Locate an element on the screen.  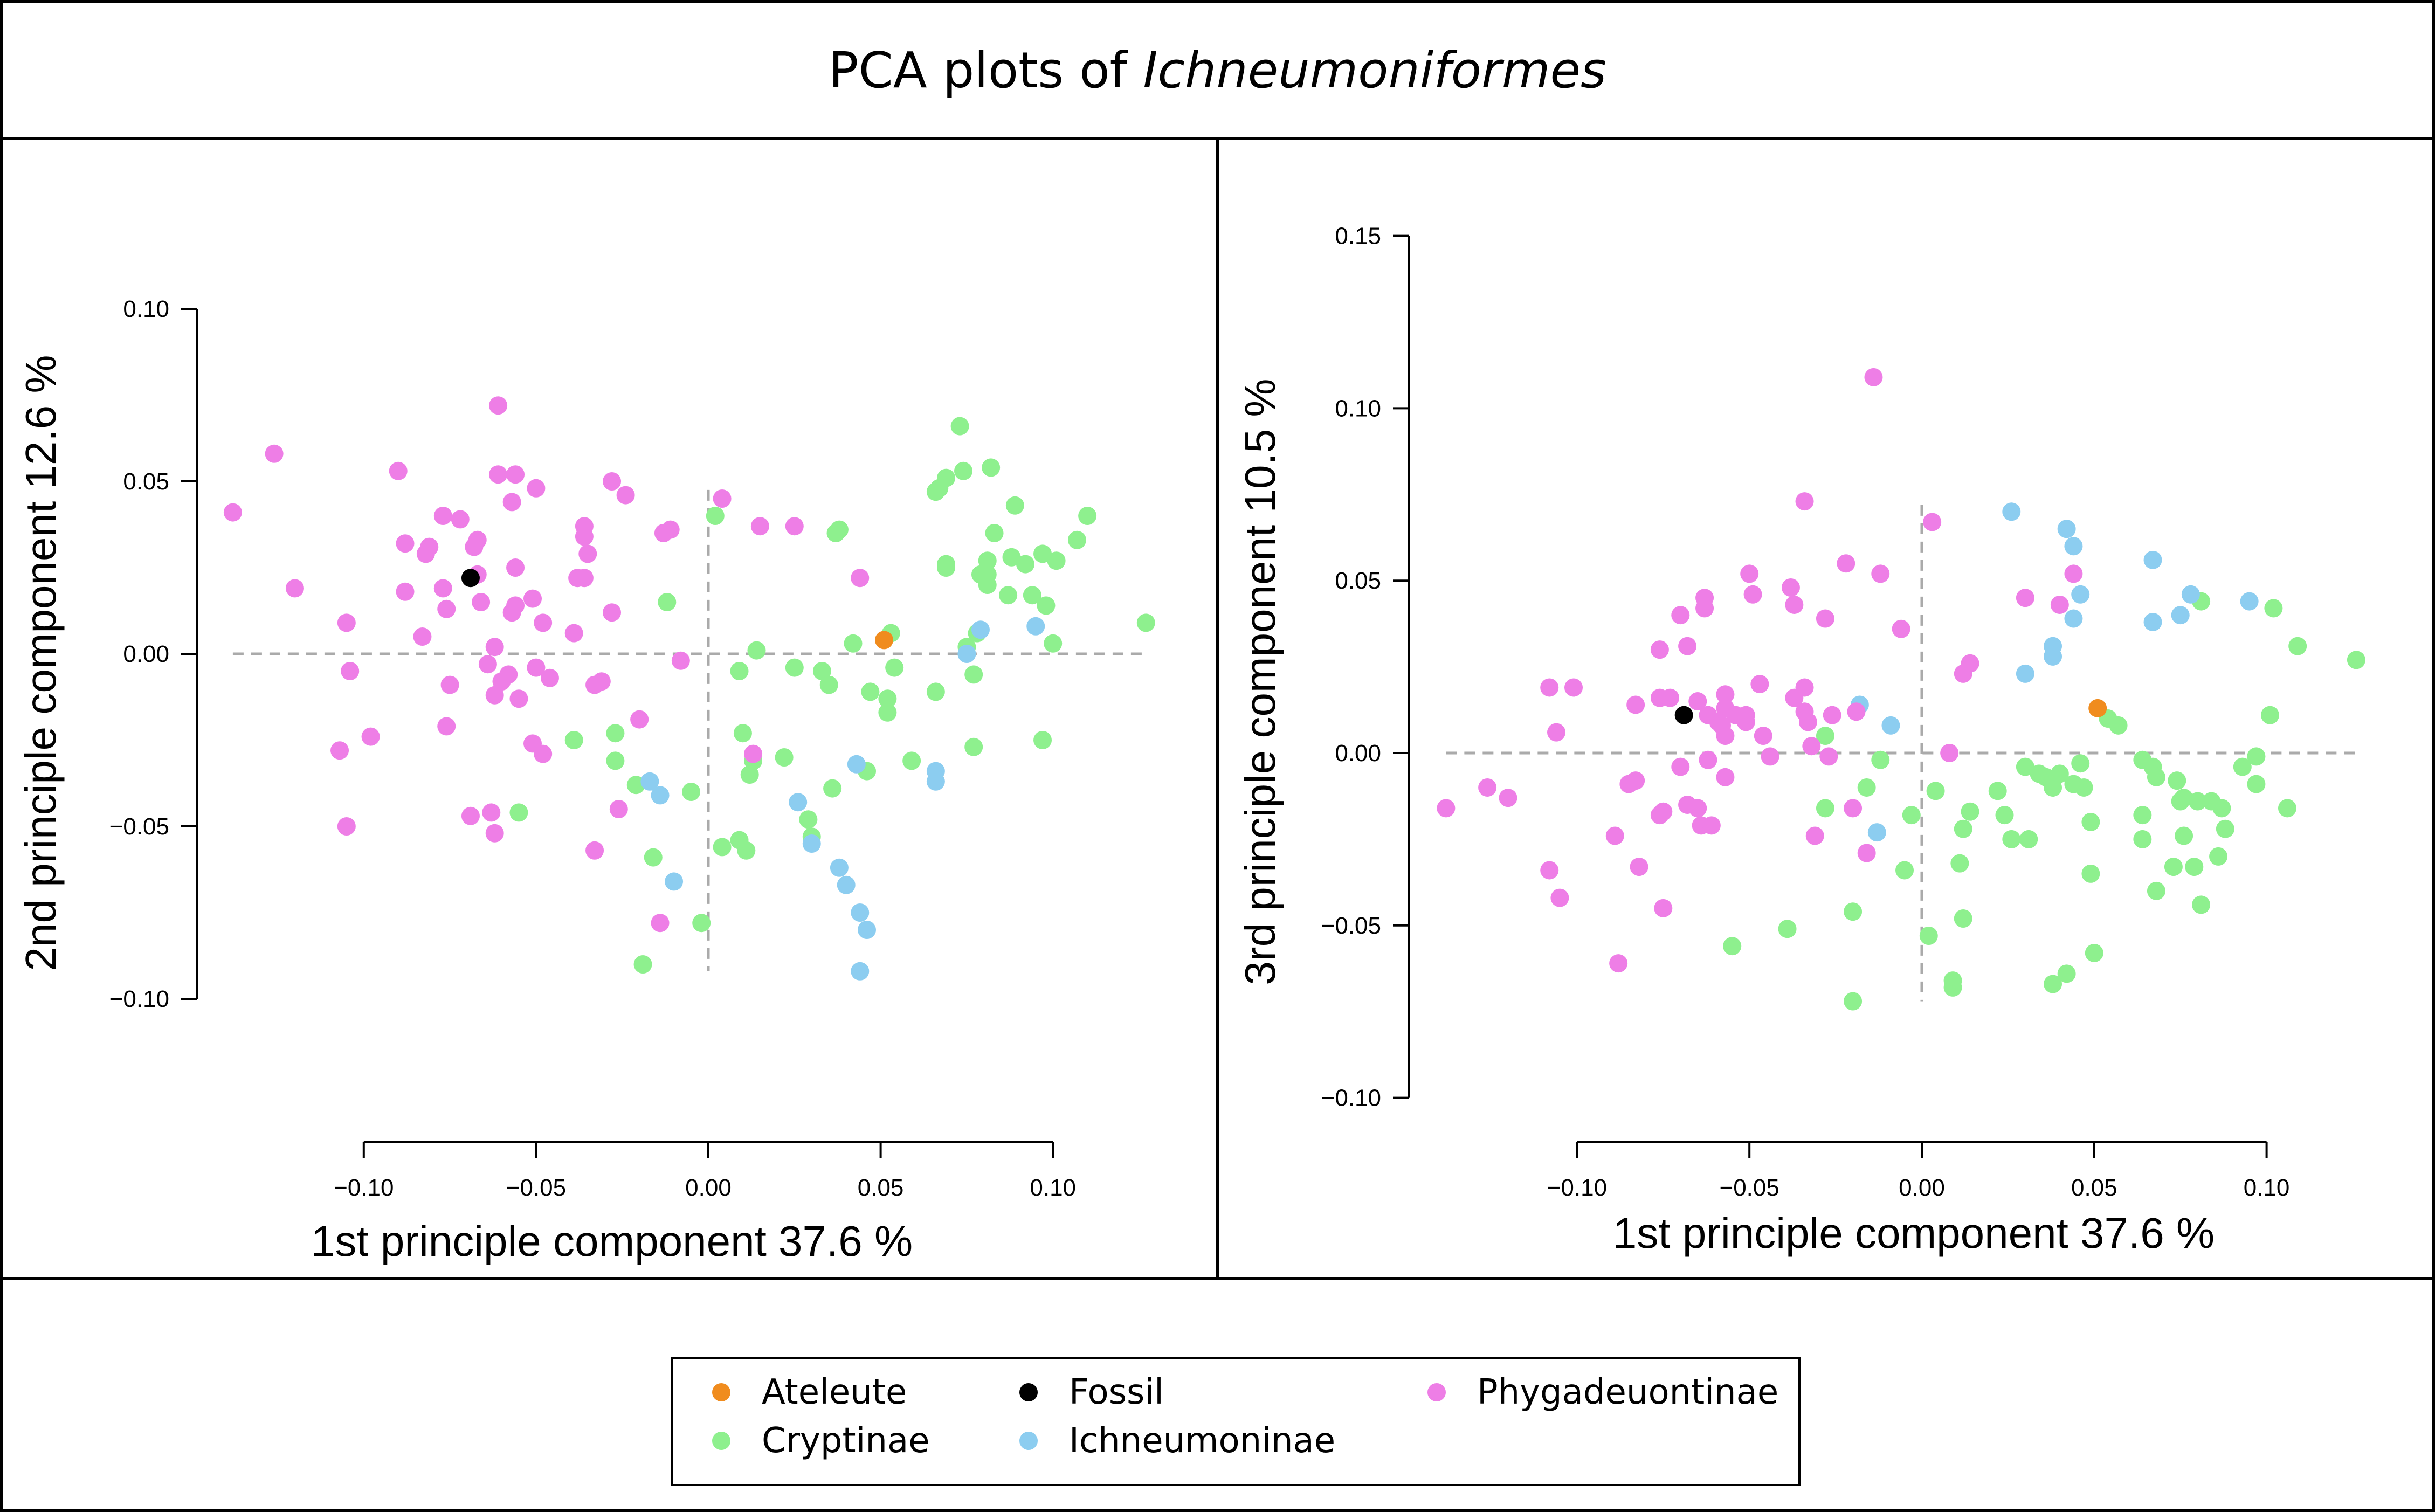
x-tick-label: 0.00 is located at coordinates (708, 1188).